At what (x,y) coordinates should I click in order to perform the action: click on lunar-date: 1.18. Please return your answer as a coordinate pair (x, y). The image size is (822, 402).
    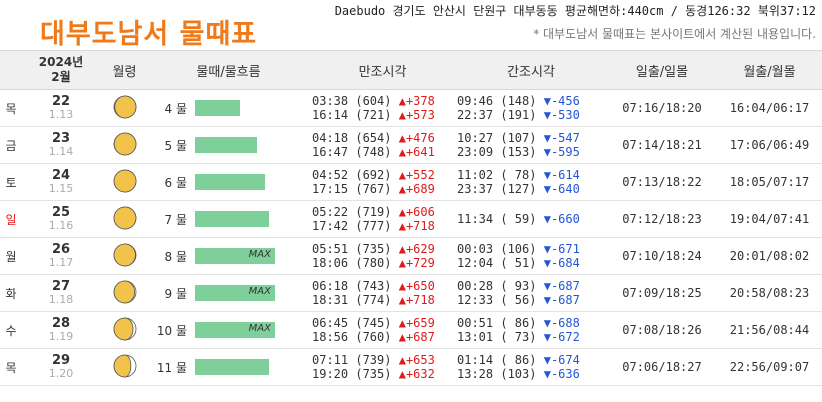
    Looking at the image, I should click on (61, 299).